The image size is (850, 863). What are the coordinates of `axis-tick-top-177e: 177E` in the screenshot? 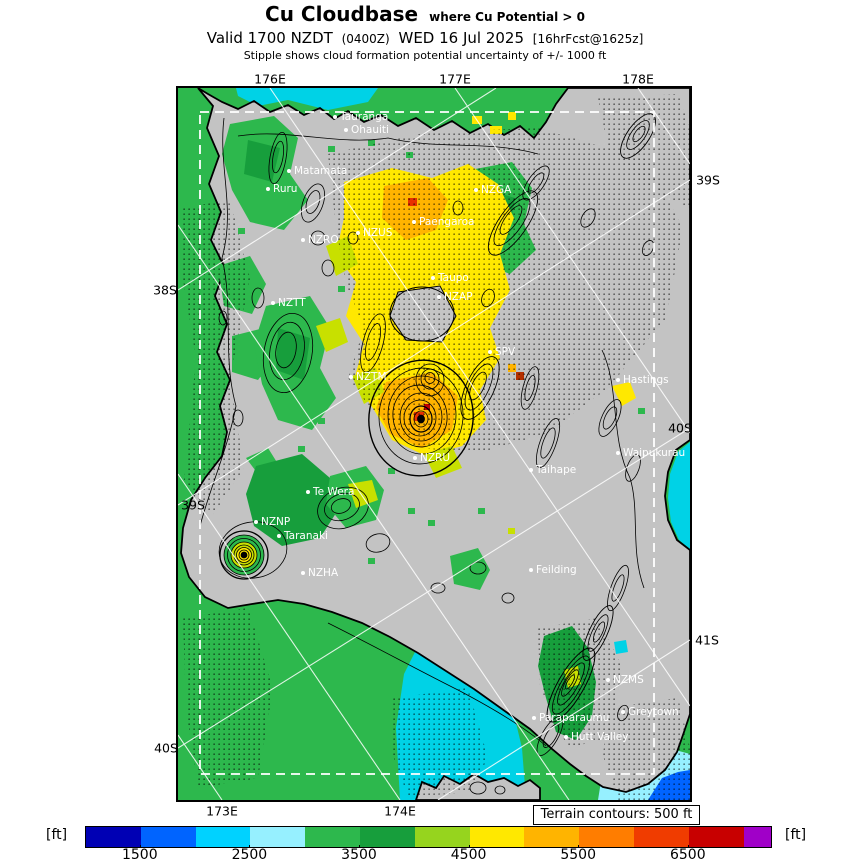 It's located at (455, 79).